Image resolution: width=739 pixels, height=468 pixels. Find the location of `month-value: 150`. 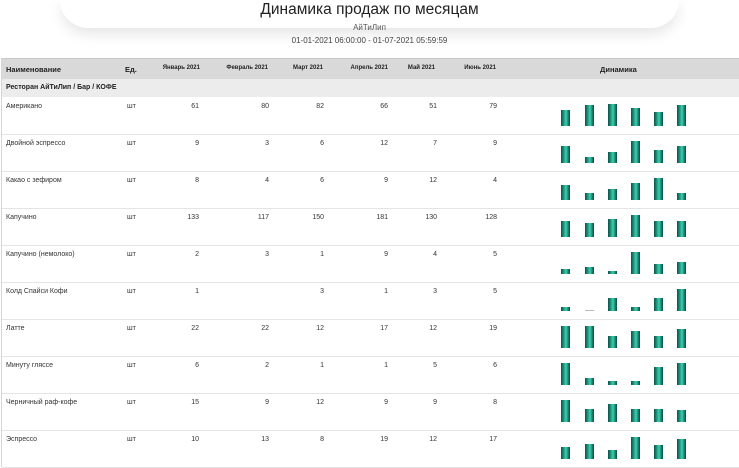

month-value: 150 is located at coordinates (318, 217).